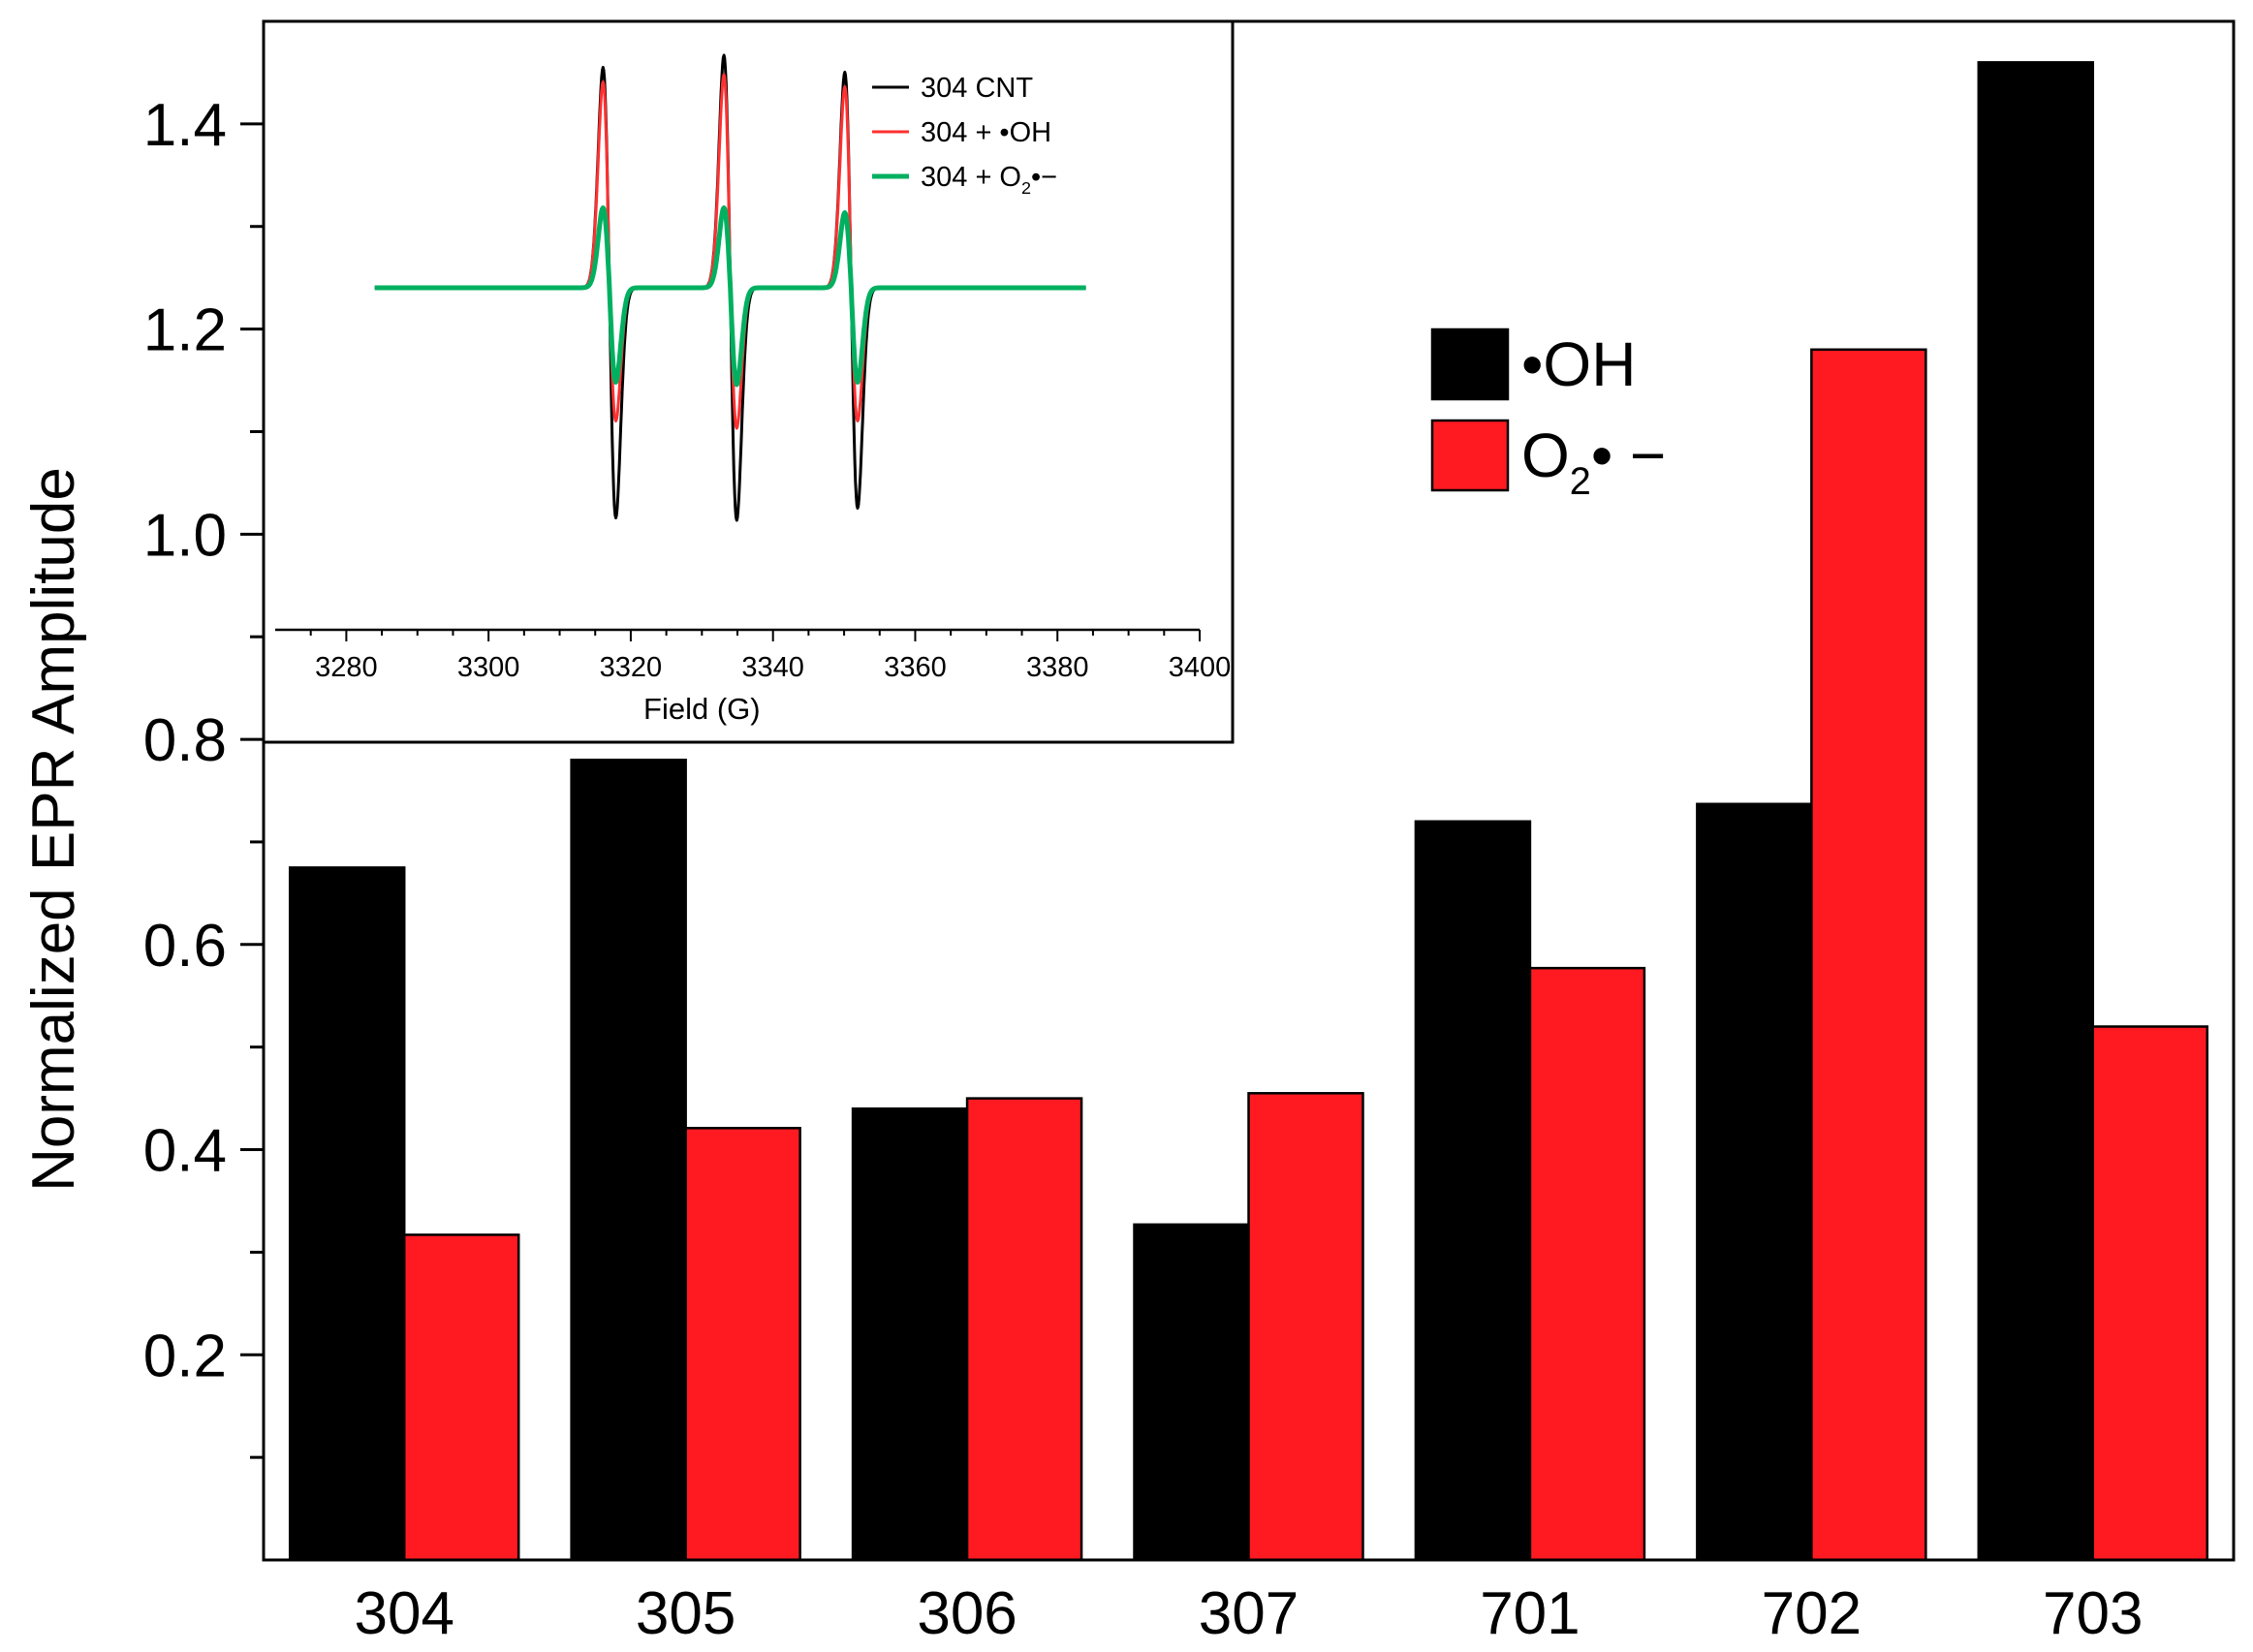  Describe the element at coordinates (185, 330) in the screenshot. I see `y-tick-label: 1.2` at that location.